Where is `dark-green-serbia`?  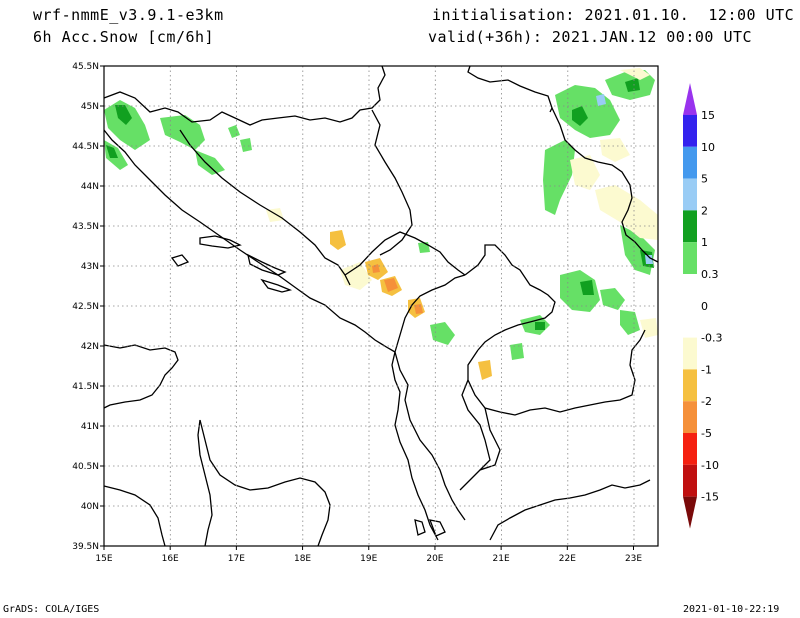
dark-green-serbia is located at coordinates (580, 116).